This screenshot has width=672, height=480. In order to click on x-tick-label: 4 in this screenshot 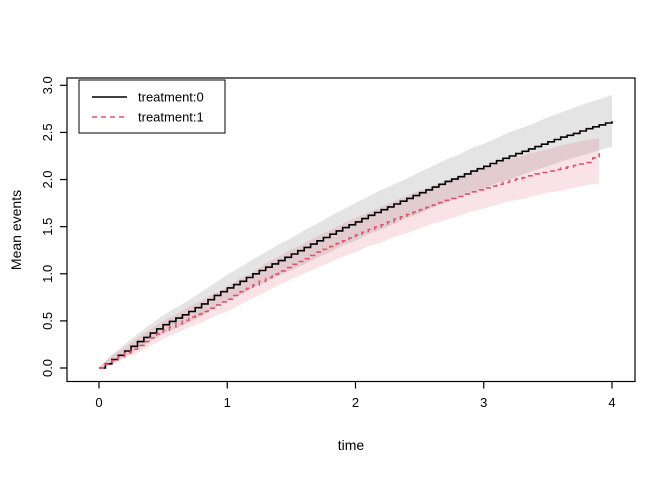, I will do `click(611, 402)`.